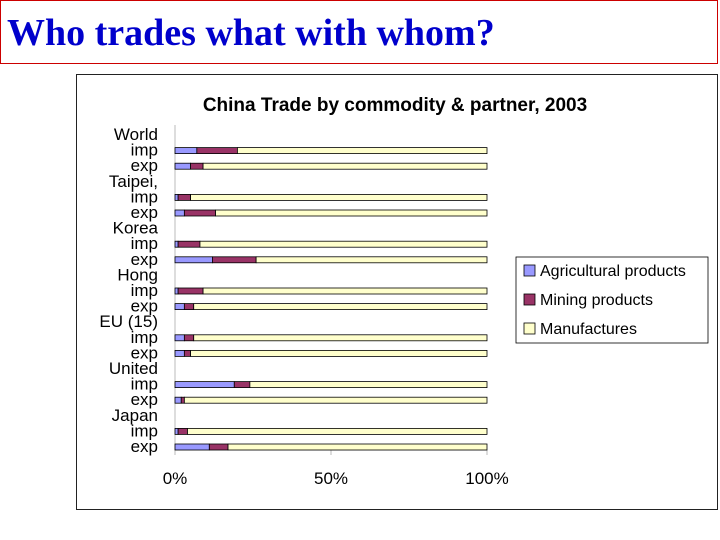 Image resolution: width=720 pixels, height=540 pixels. Describe the element at coordinates (613, 271) in the screenshot. I see `legend-label: Agricultural products` at that location.